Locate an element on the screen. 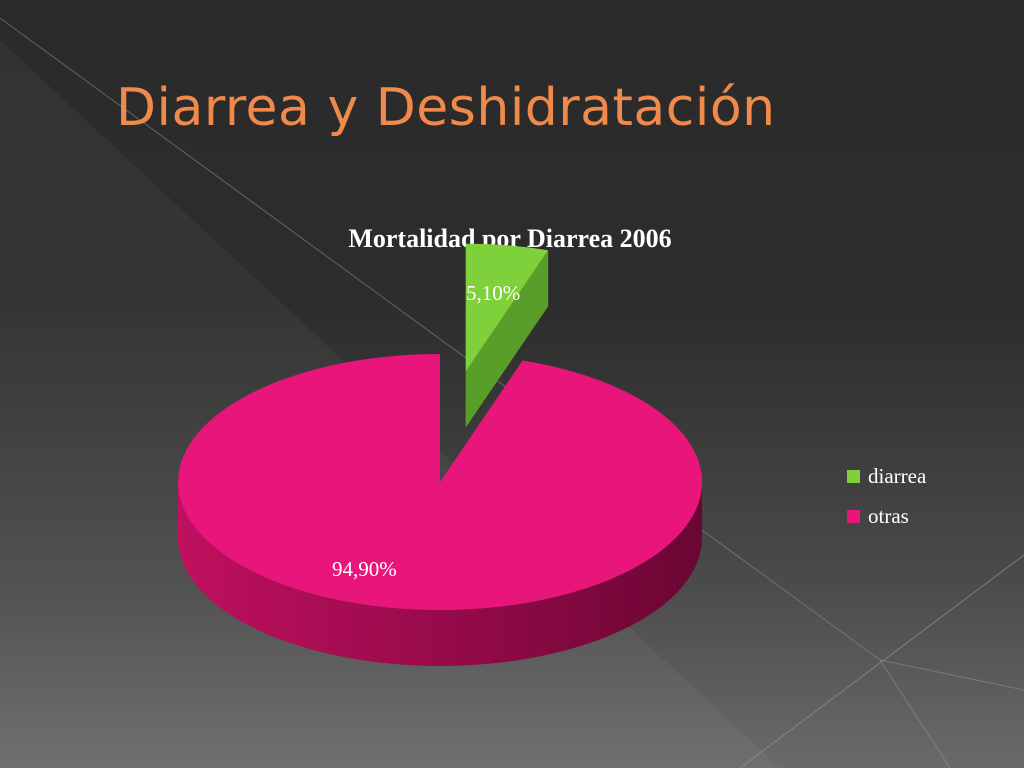  data-label-diarrea: 5,10% is located at coordinates (493, 293).